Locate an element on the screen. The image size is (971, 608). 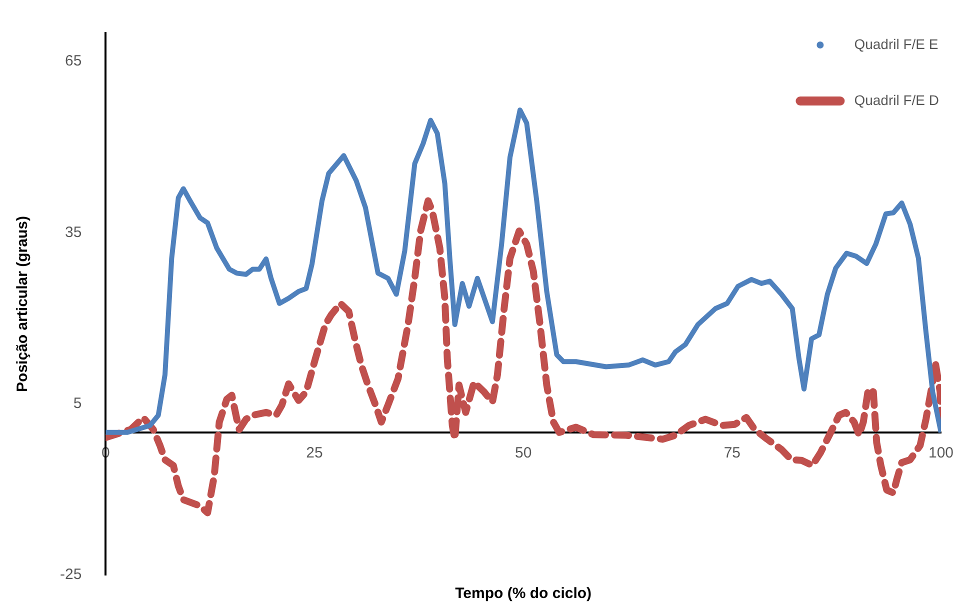
y-axis-title: Posição articular (graus) is located at coordinates (23, 304).